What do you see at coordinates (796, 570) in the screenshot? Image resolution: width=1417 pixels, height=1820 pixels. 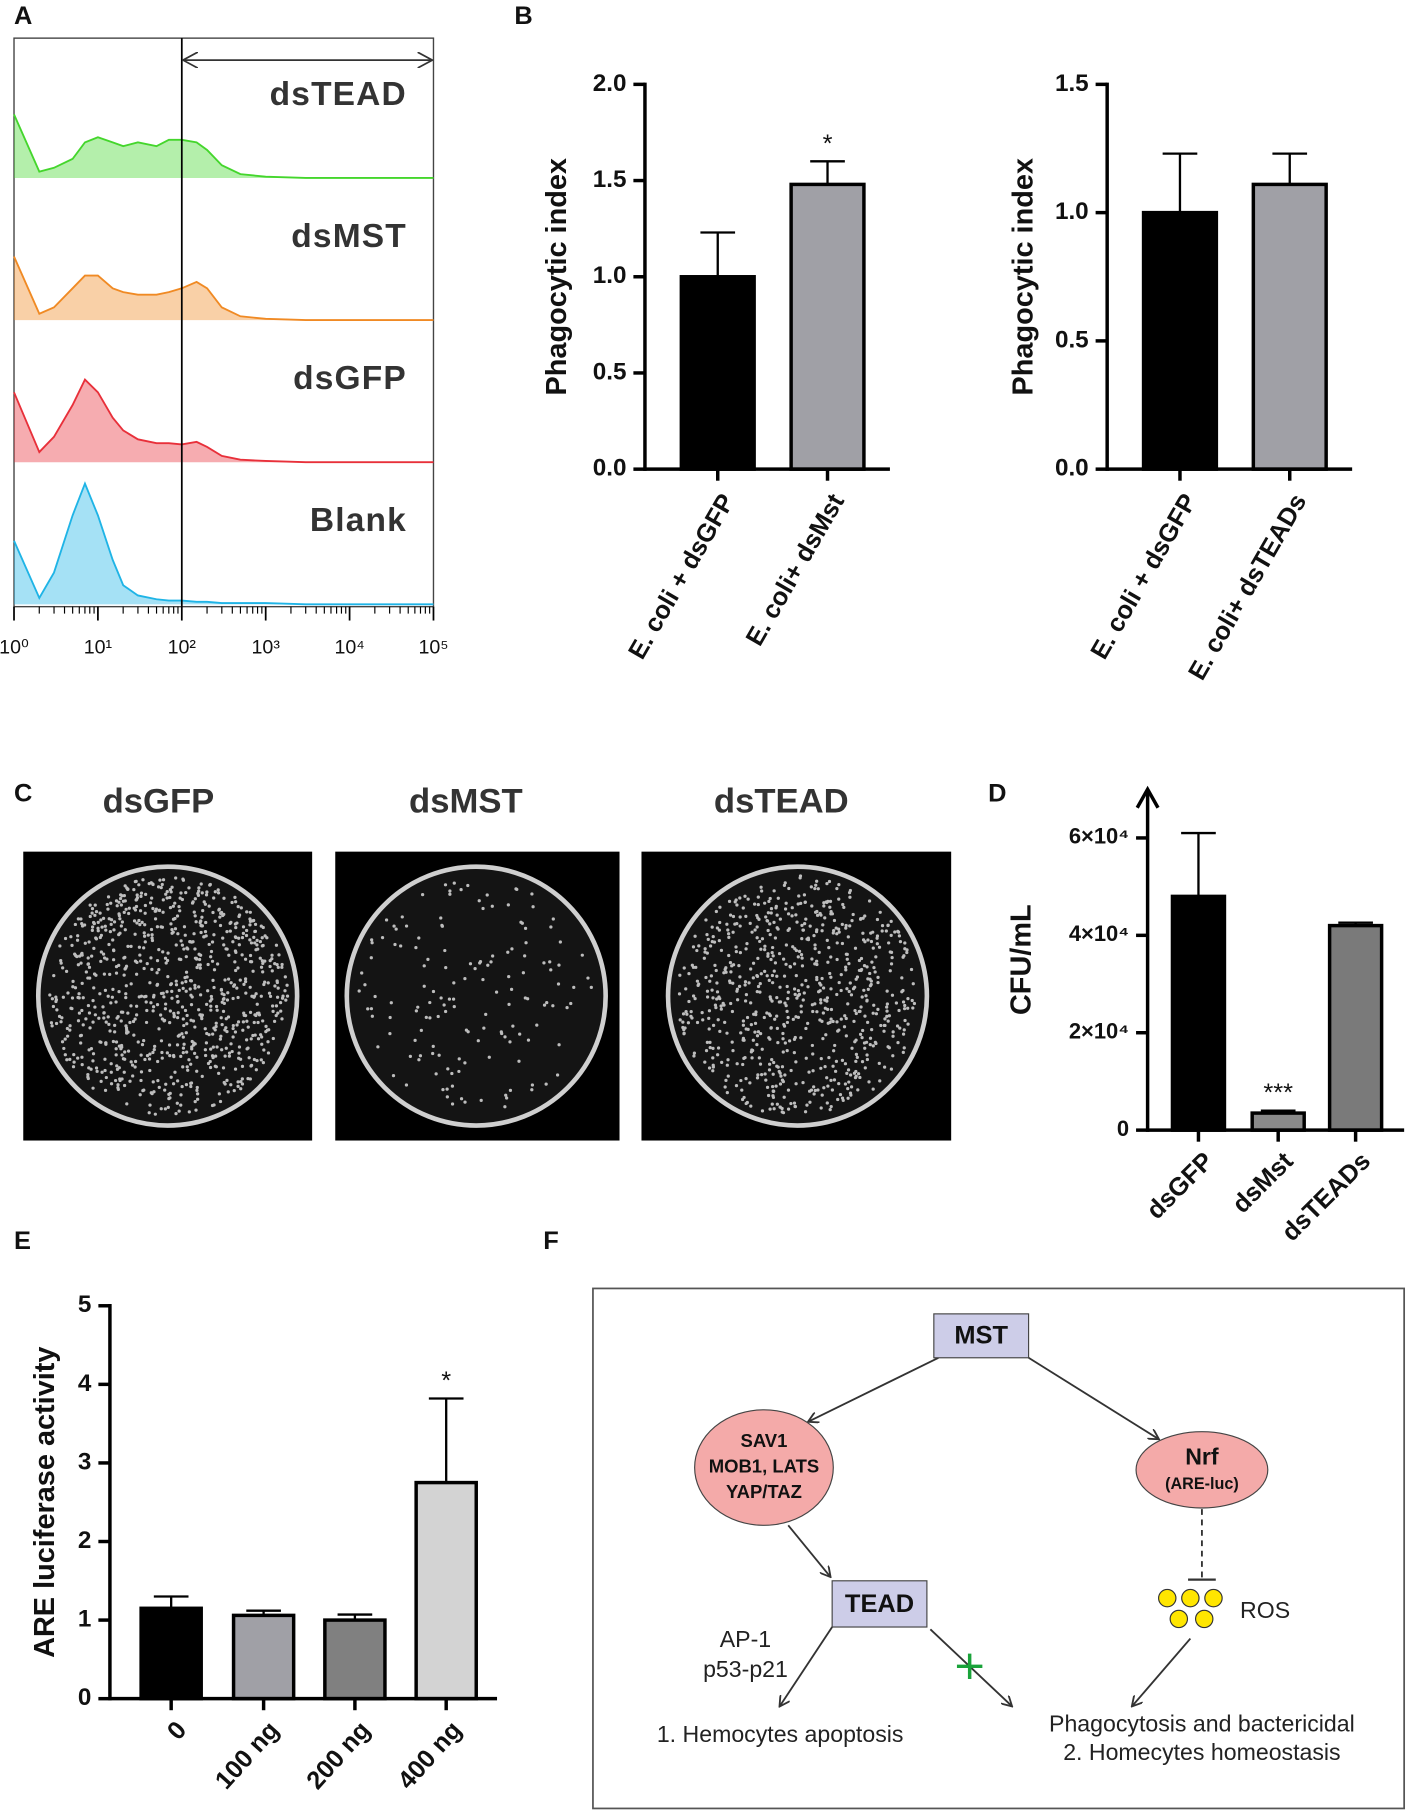 I see `x-tick-label: E. coli+ dsMst` at bounding box center [796, 570].